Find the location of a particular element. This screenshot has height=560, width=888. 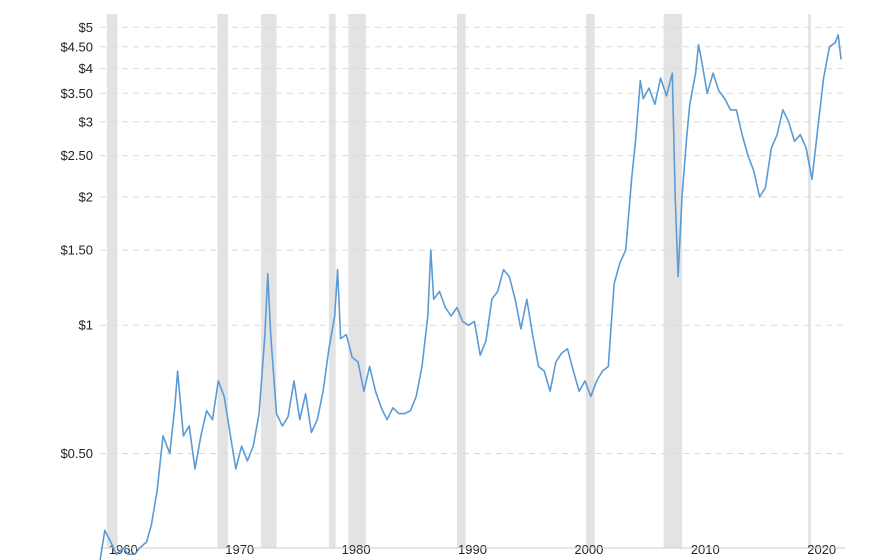

x-tick-label: 1990 is located at coordinates (472, 549).